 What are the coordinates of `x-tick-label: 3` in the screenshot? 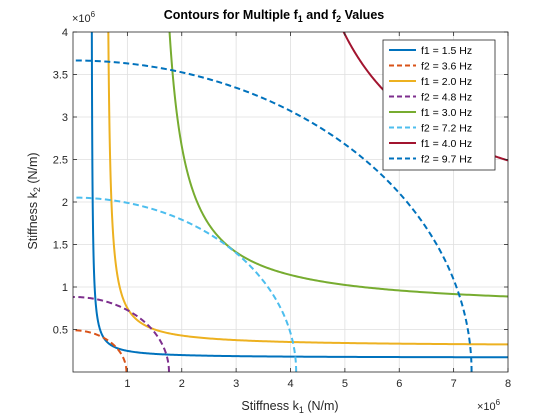 It's located at (236, 384).